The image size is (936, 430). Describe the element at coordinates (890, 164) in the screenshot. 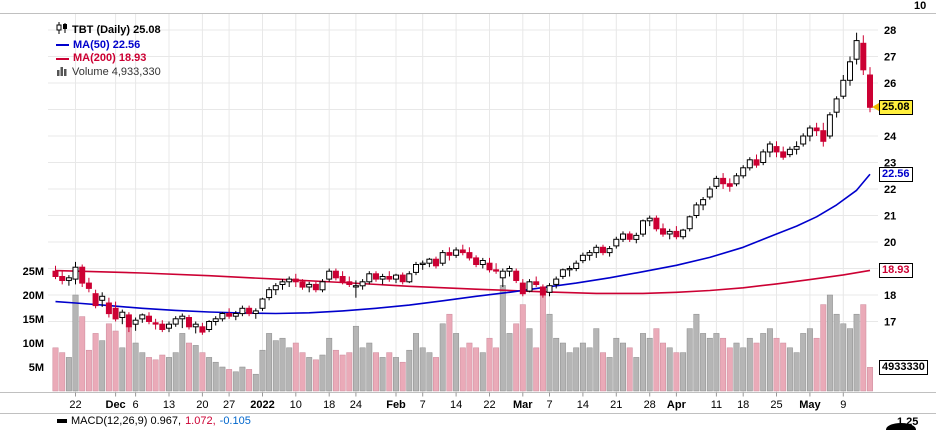

I see `svg-text: 23` at that location.